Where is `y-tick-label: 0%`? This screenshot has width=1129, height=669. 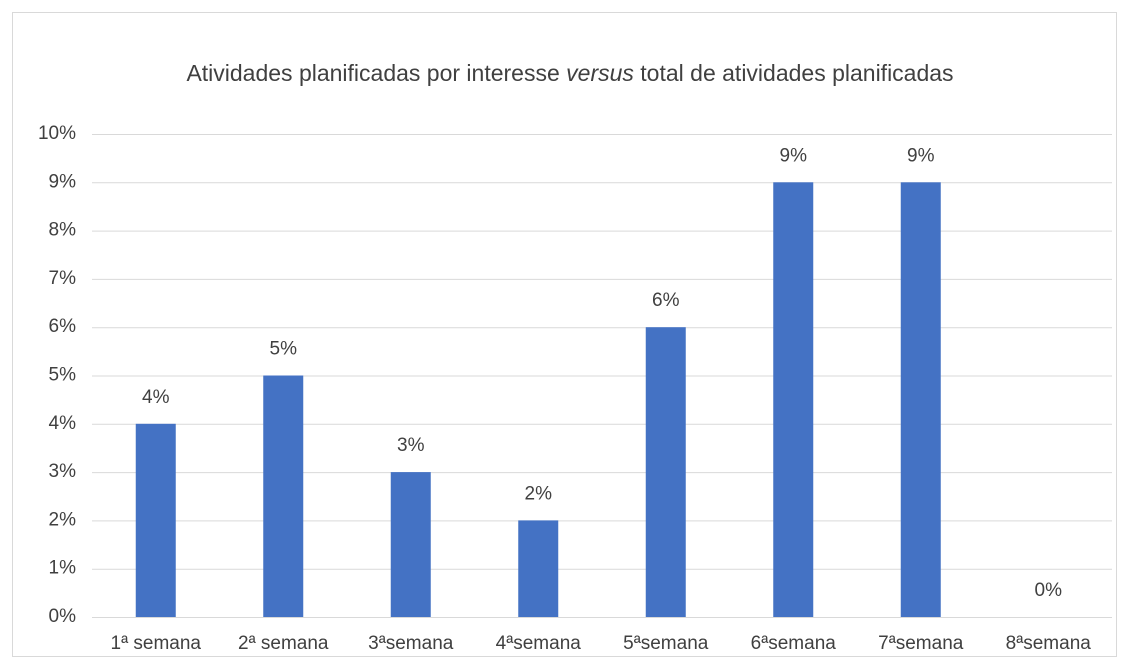
y-tick-label: 0% is located at coordinates (63, 616).